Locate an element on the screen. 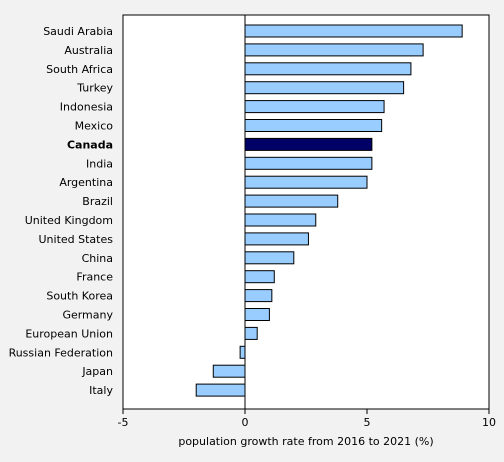 This screenshot has height=462, width=504. x-axis-ticks: -5 0 5 10 is located at coordinates (307, 419).